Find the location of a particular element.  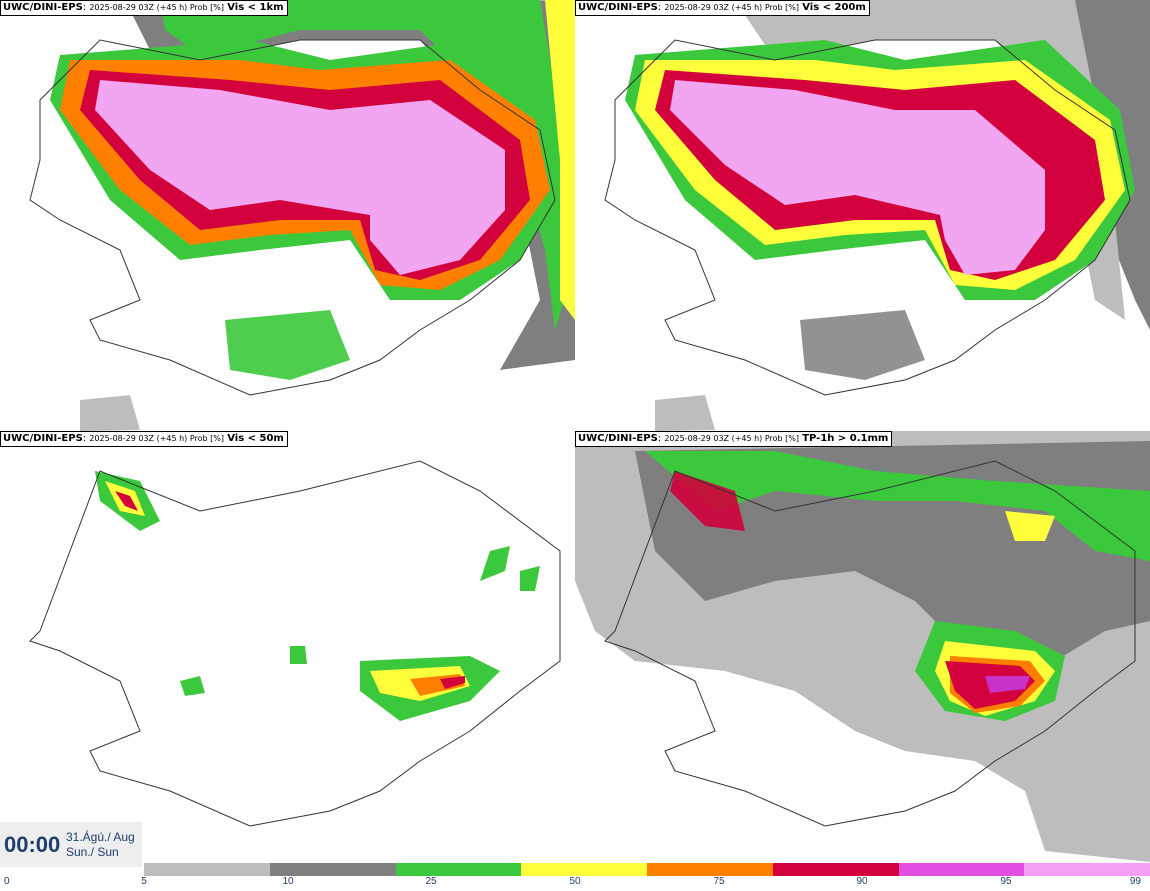

legend-tick-label: 10 is located at coordinates (288, 881).